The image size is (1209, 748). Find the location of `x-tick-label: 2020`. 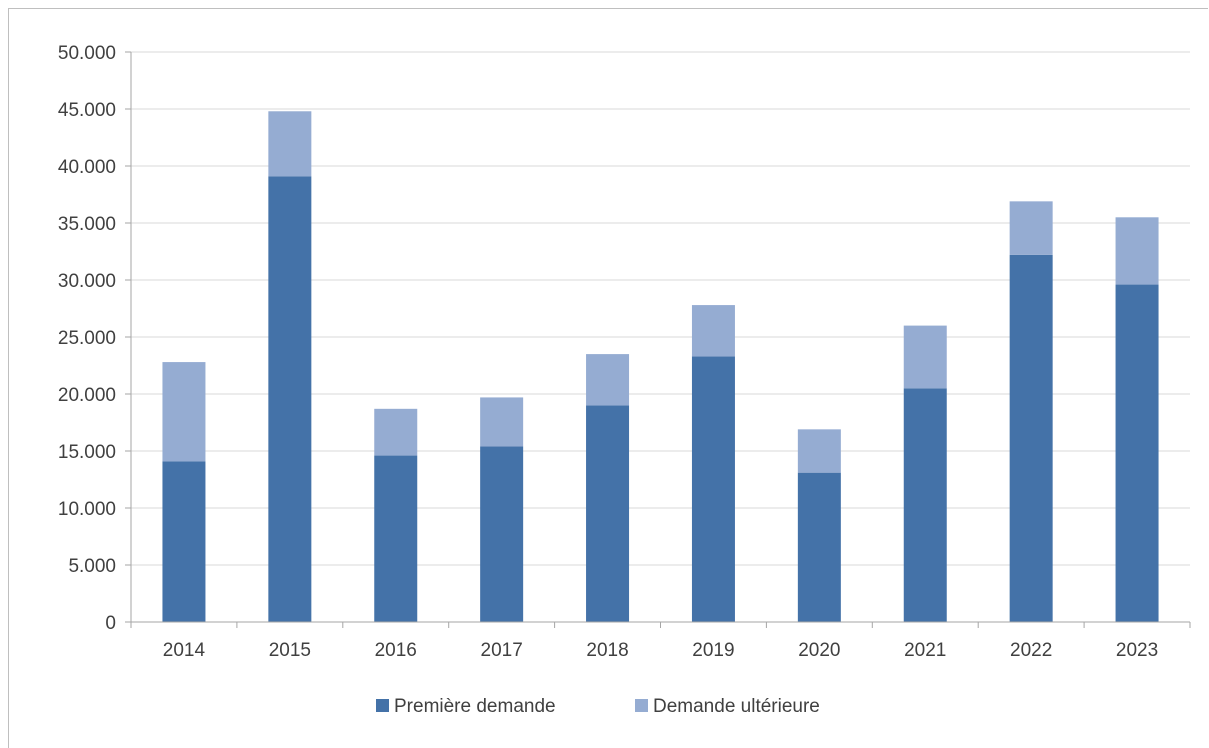

x-tick-label: 2020 is located at coordinates (819, 650).